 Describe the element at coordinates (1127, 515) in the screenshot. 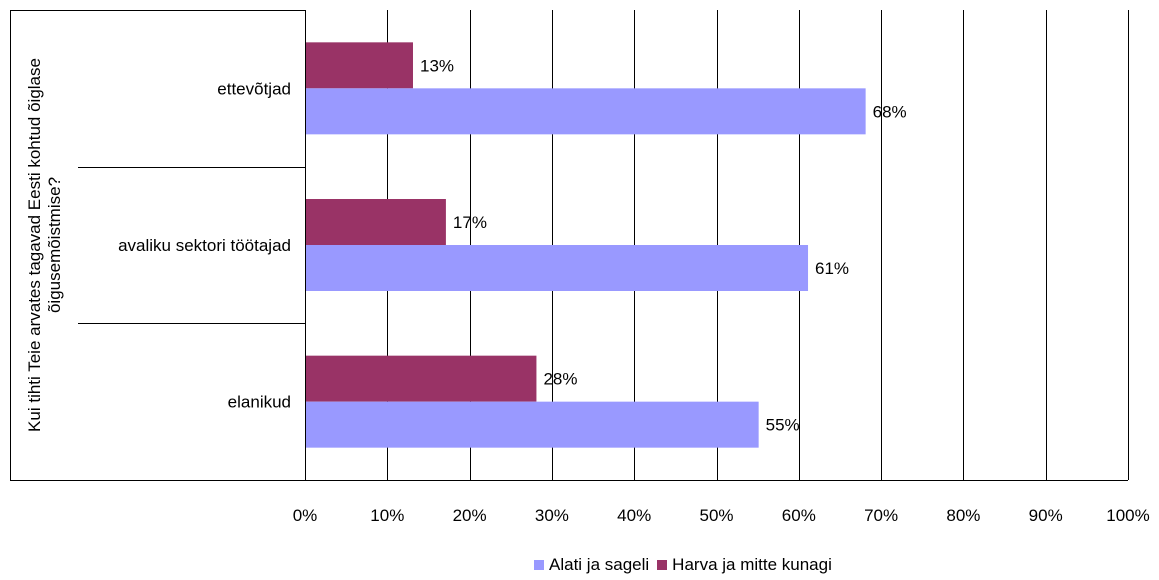

I see `tick-label: 100%` at that location.